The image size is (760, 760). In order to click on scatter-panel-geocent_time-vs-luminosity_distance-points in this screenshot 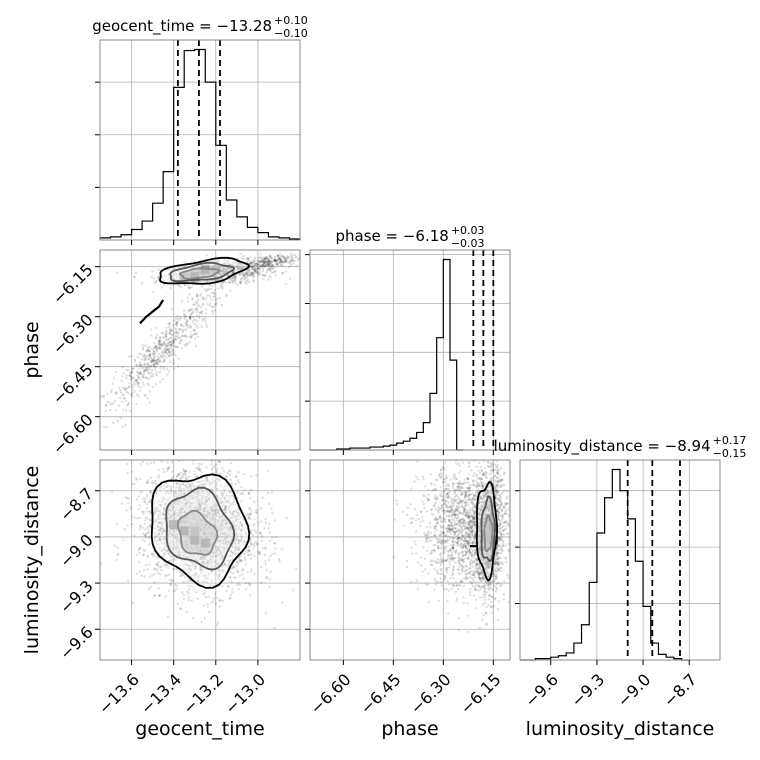, I will do `click(199, 543)`.